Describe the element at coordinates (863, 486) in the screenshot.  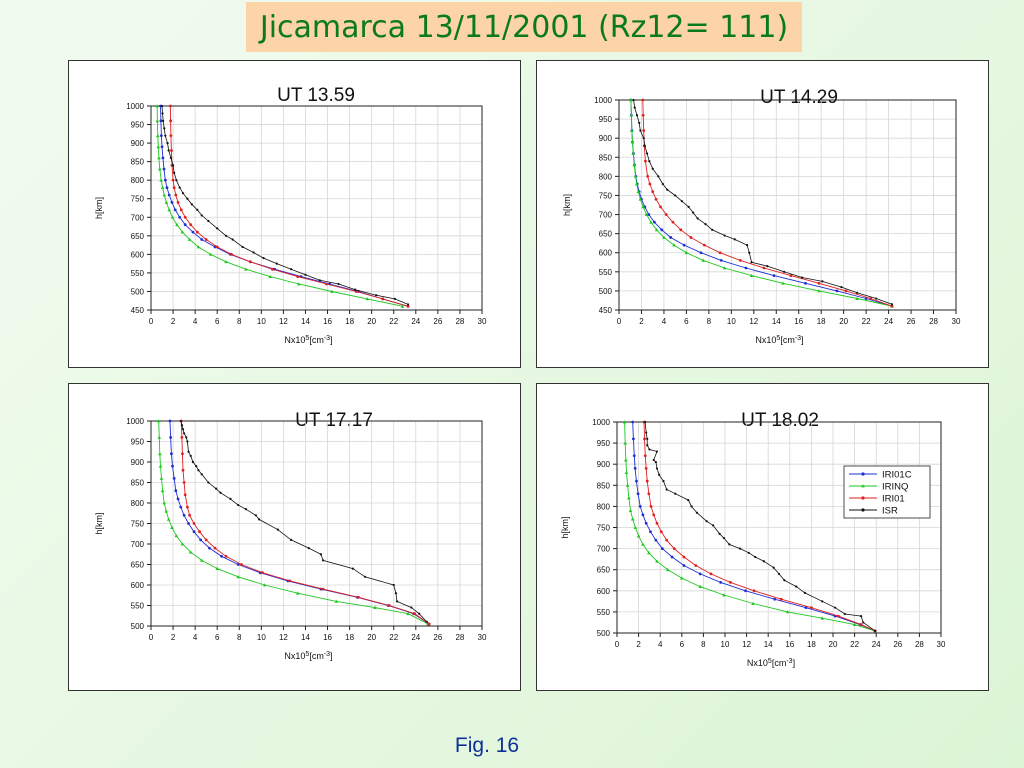
I see `legend-marker-irinq` at that location.